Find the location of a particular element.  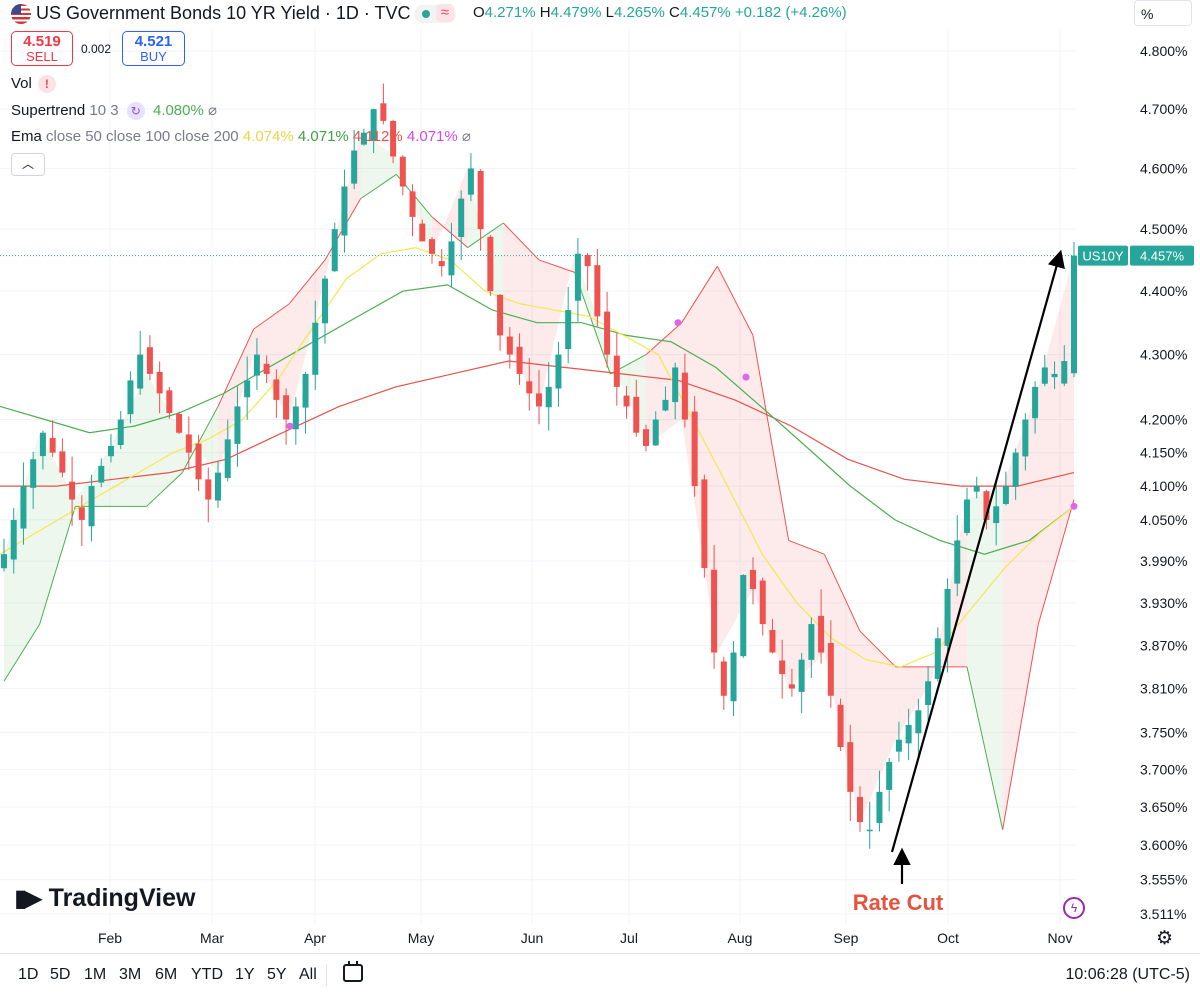

market-status: ≈ is located at coordinates (435, 13).